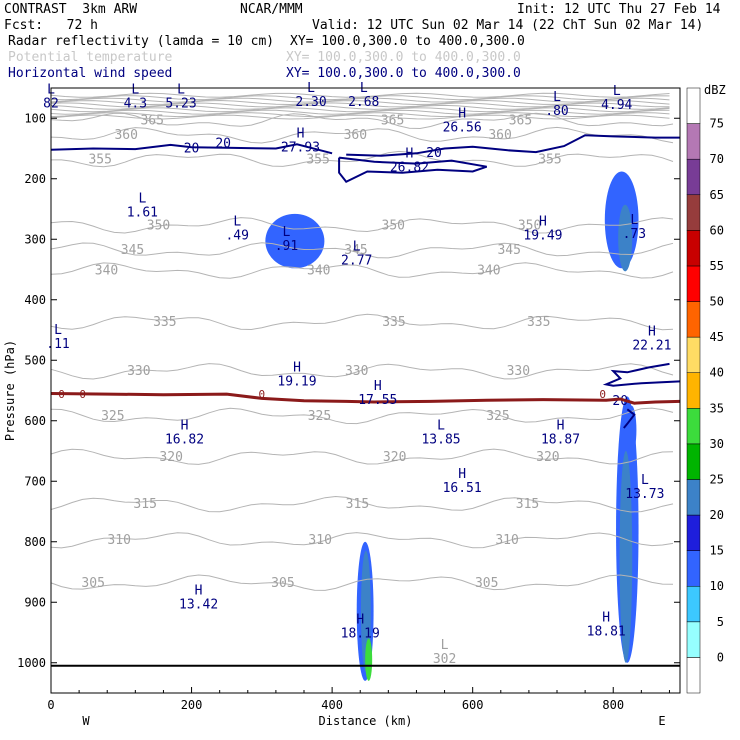 The image size is (740, 740). I want to click on x-tick-label: 800, so click(613, 705).